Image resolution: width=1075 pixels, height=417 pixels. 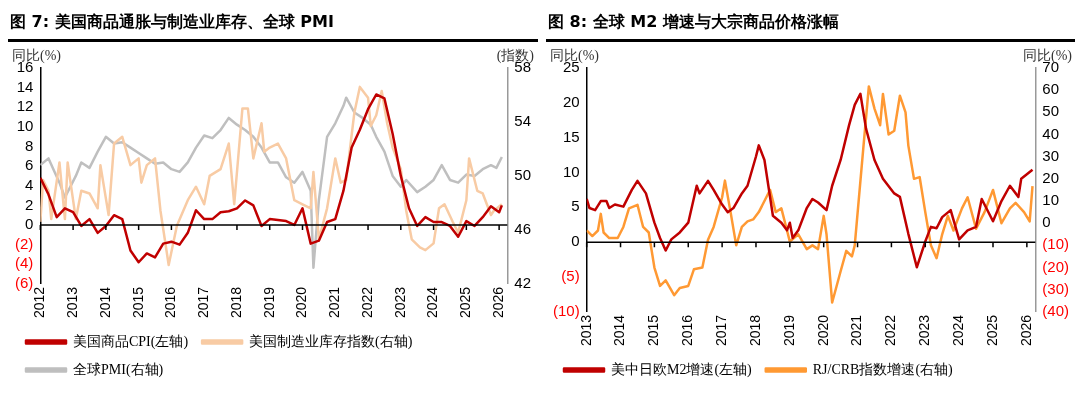 What do you see at coordinates (25, 106) in the screenshot?
I see `y-tick-label: 12` at bounding box center [25, 106].